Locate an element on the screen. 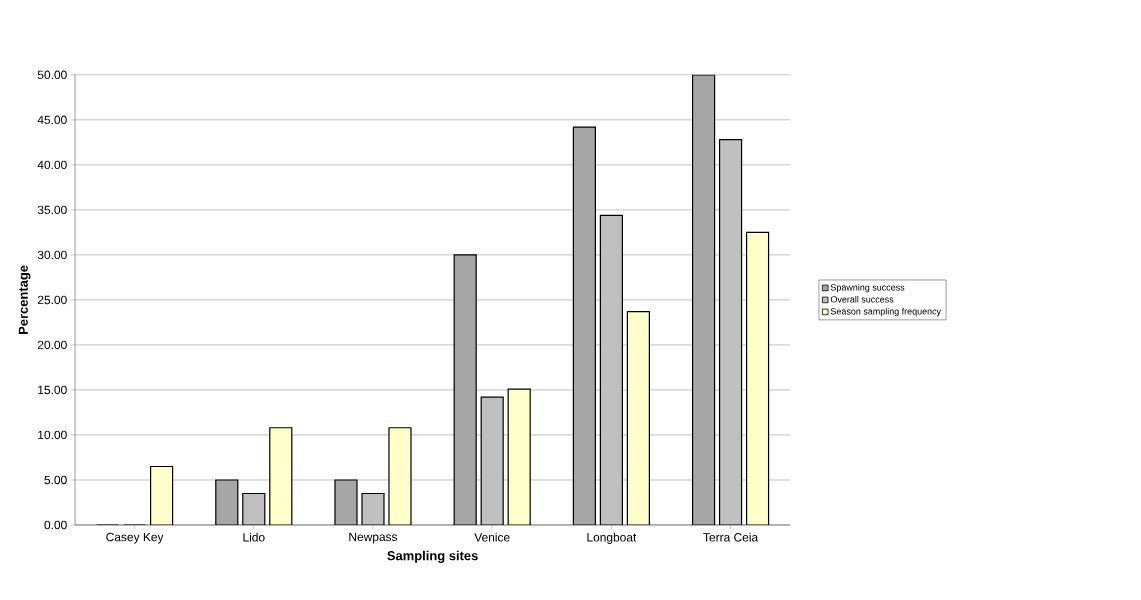 Image resolution: width=1141 pixels, height=600 pixels. x-axis-title: Sampling sites is located at coordinates (432, 556).